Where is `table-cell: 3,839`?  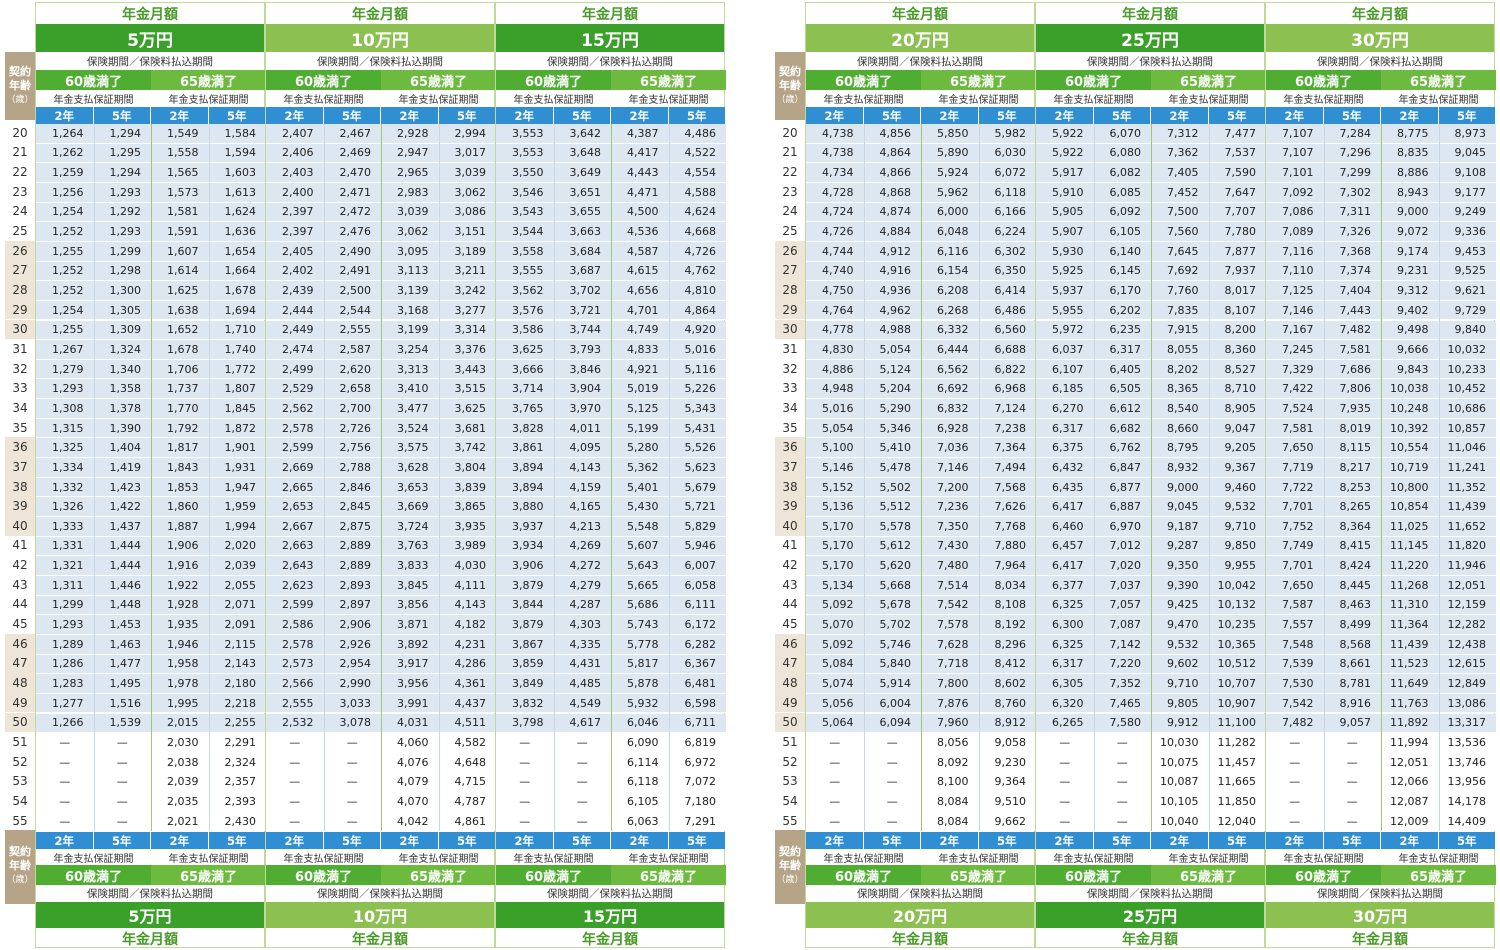
table-cell: 3,839 is located at coordinates (467, 487).